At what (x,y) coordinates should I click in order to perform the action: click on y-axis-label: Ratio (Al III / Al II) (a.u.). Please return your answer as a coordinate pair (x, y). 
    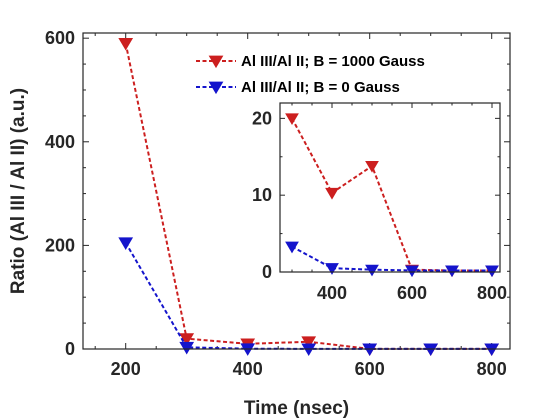
    Looking at the image, I should click on (18, 191).